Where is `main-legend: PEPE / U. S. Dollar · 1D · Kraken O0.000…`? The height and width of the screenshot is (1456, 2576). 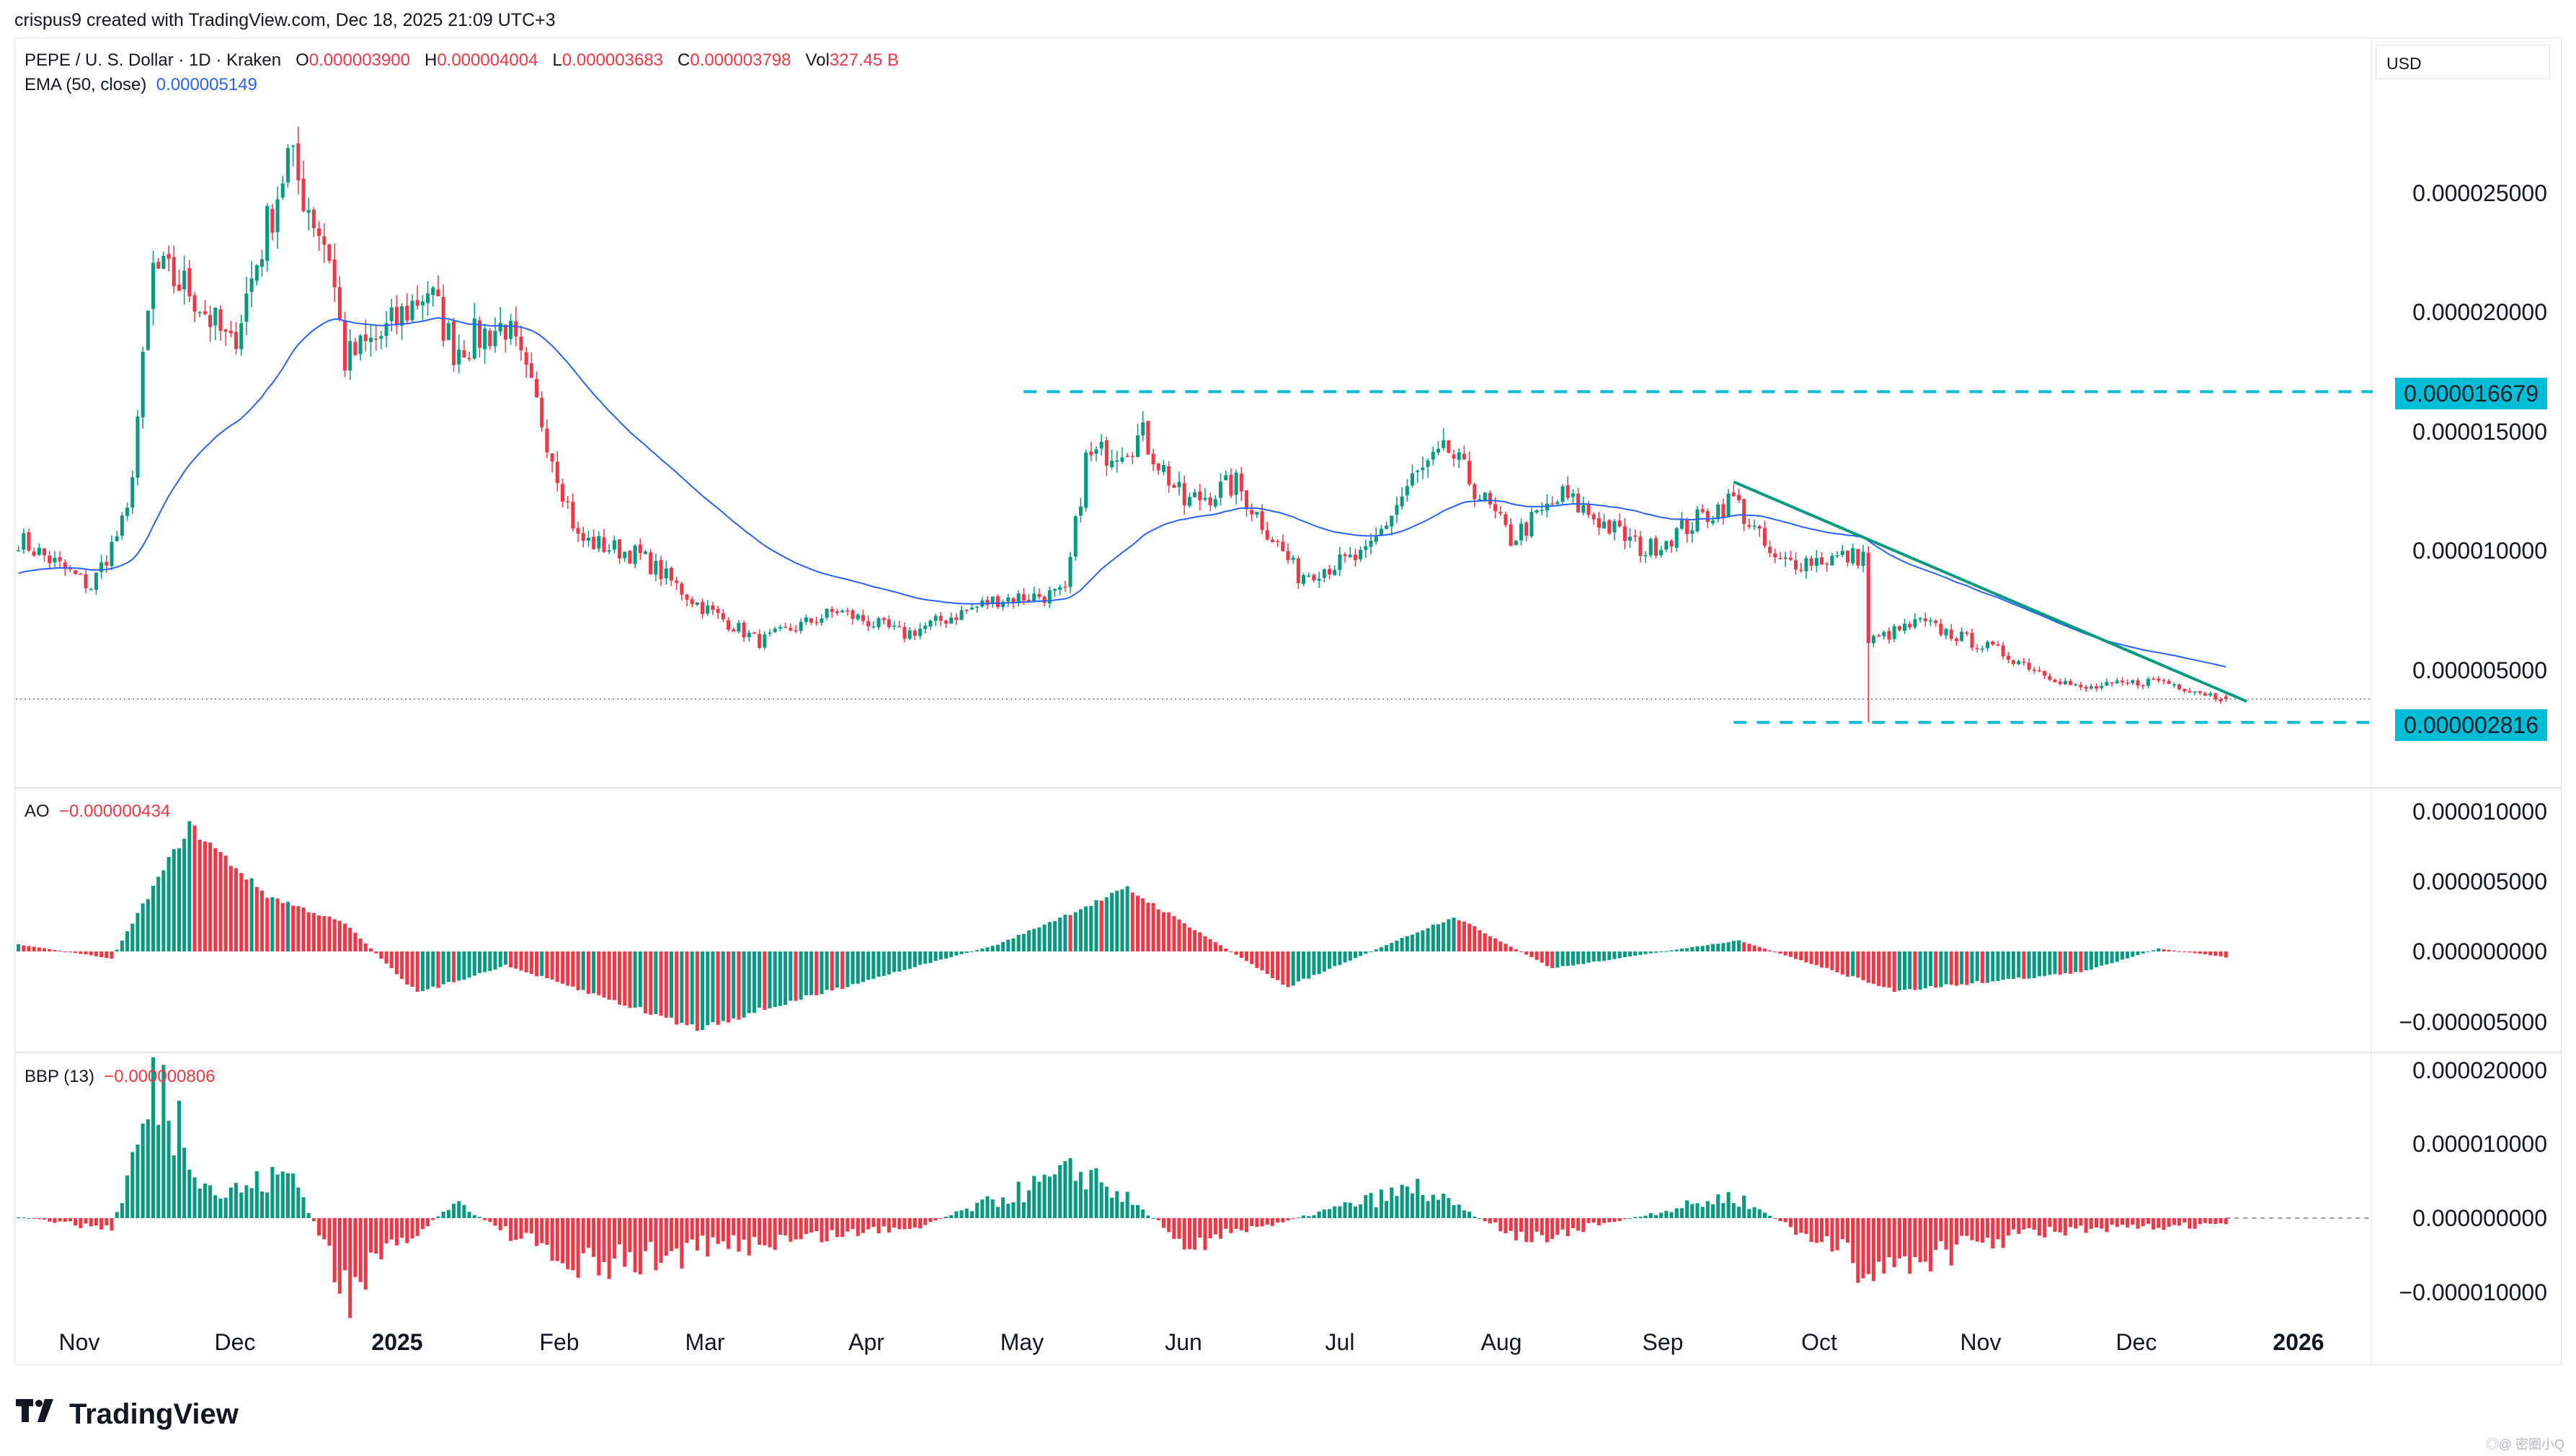
main-legend: PEPE / U. S. Dollar · 1D · Kraken O0.000… is located at coordinates (462, 60).